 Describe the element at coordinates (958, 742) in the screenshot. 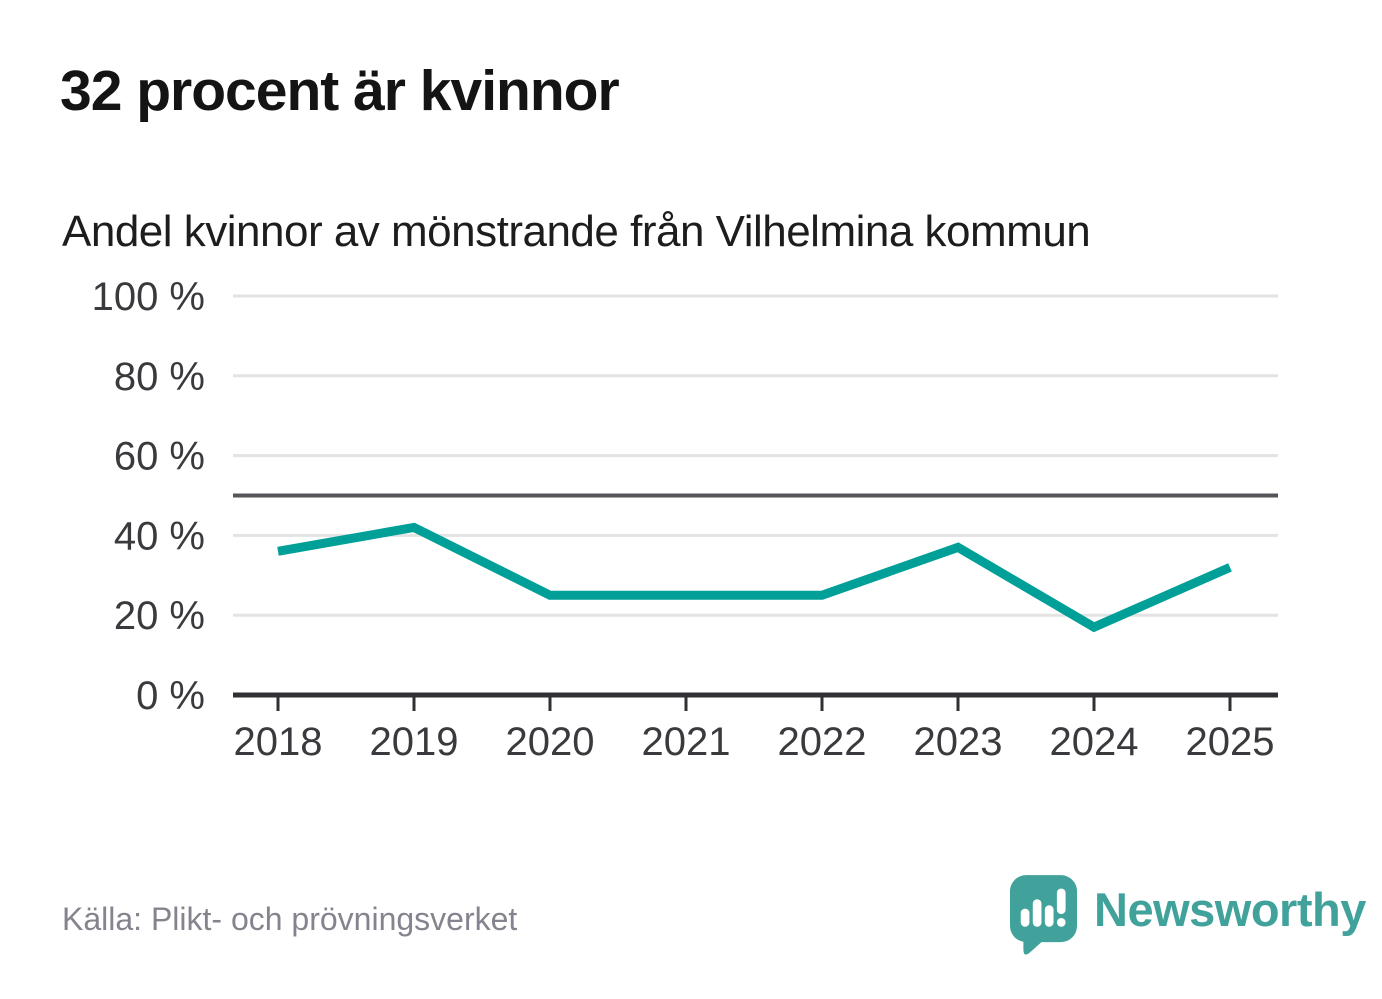

I see `x-axis-label: 2023` at that location.